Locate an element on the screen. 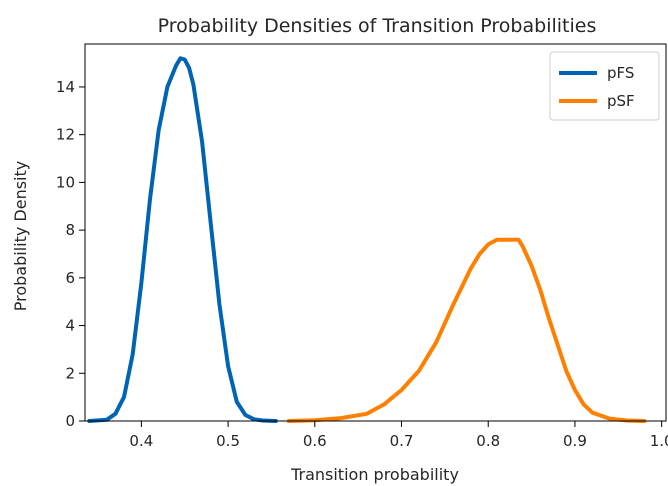 The image size is (668, 486). legend-box is located at coordinates (604, 86).